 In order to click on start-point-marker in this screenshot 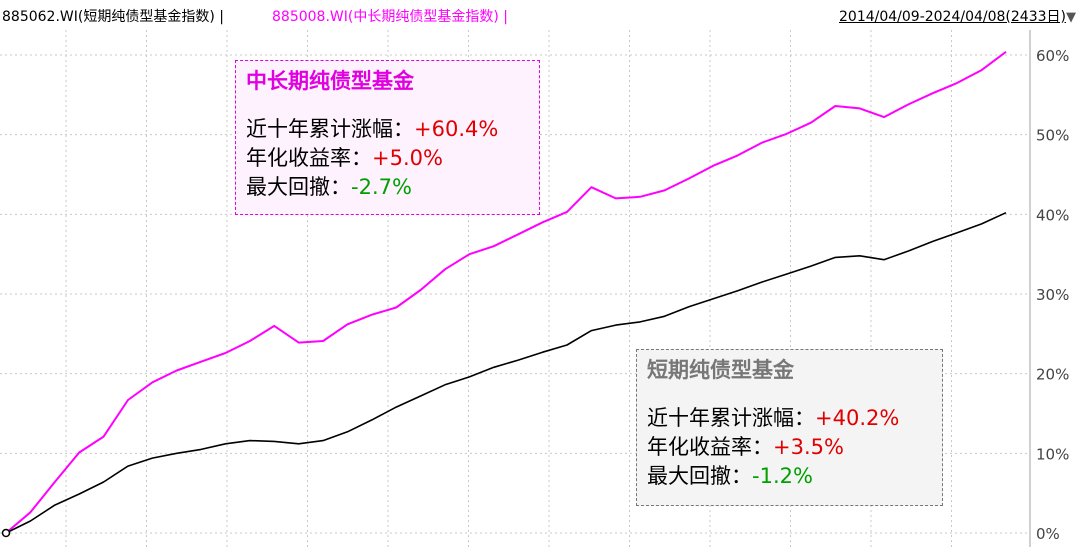, I will do `click(6, 533)`.